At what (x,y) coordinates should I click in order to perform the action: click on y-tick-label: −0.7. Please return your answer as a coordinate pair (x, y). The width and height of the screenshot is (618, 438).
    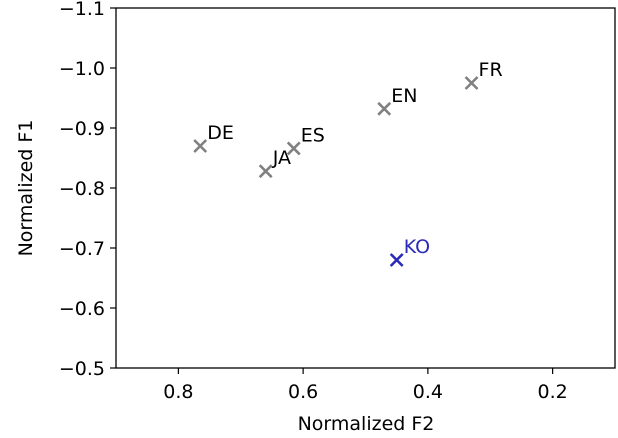
    Looking at the image, I should click on (82, 249).